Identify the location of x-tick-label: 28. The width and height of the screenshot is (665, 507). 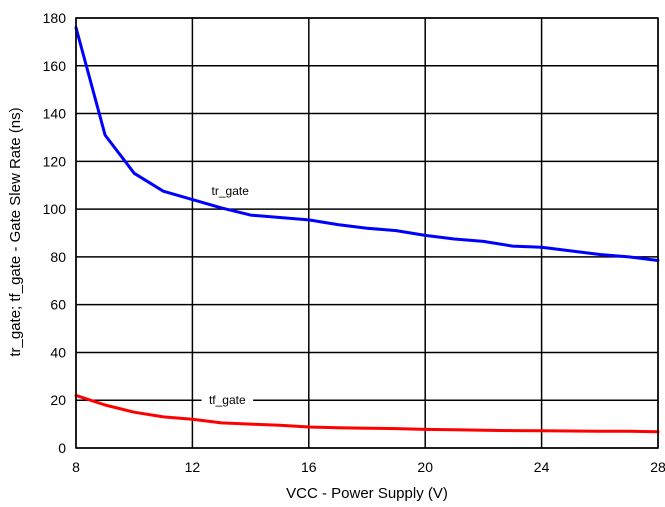
(657, 467).